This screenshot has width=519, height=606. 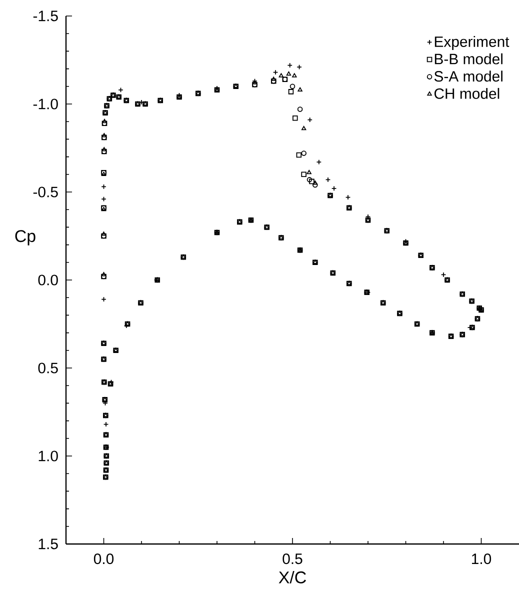 What do you see at coordinates (45, 192) in the screenshot?
I see `y-tick-label: -0.5` at bounding box center [45, 192].